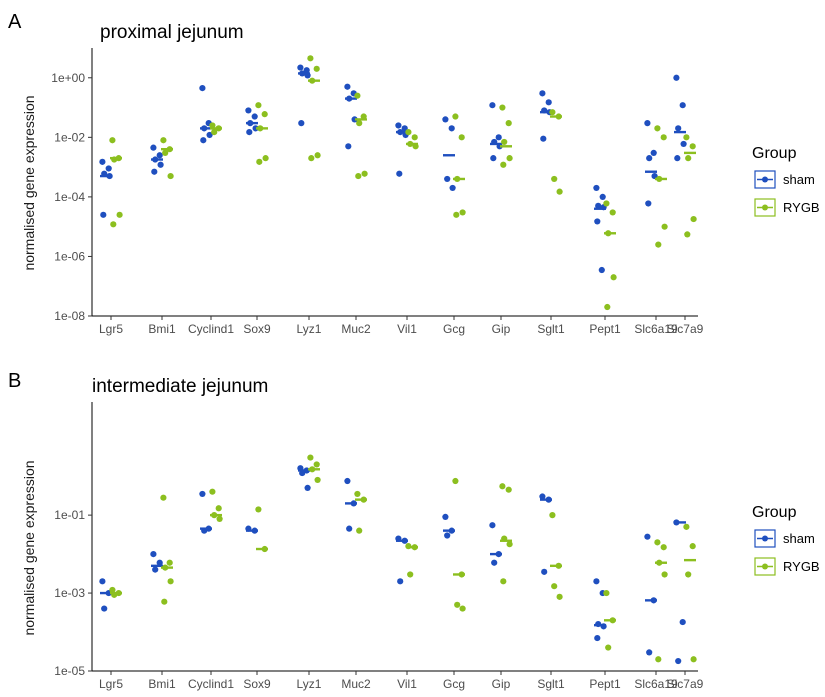  I want to click on legend-key-sham, so click(765, 538).